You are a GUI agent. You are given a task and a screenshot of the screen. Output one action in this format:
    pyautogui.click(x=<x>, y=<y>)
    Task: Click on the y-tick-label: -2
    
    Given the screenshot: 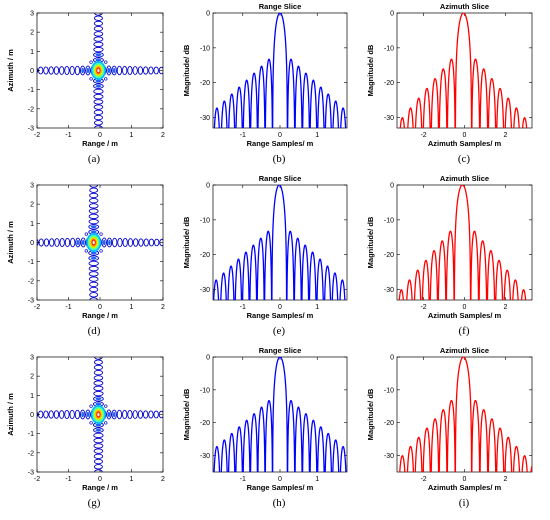 What is the action you would take?
    pyautogui.click(x=31, y=109)
    